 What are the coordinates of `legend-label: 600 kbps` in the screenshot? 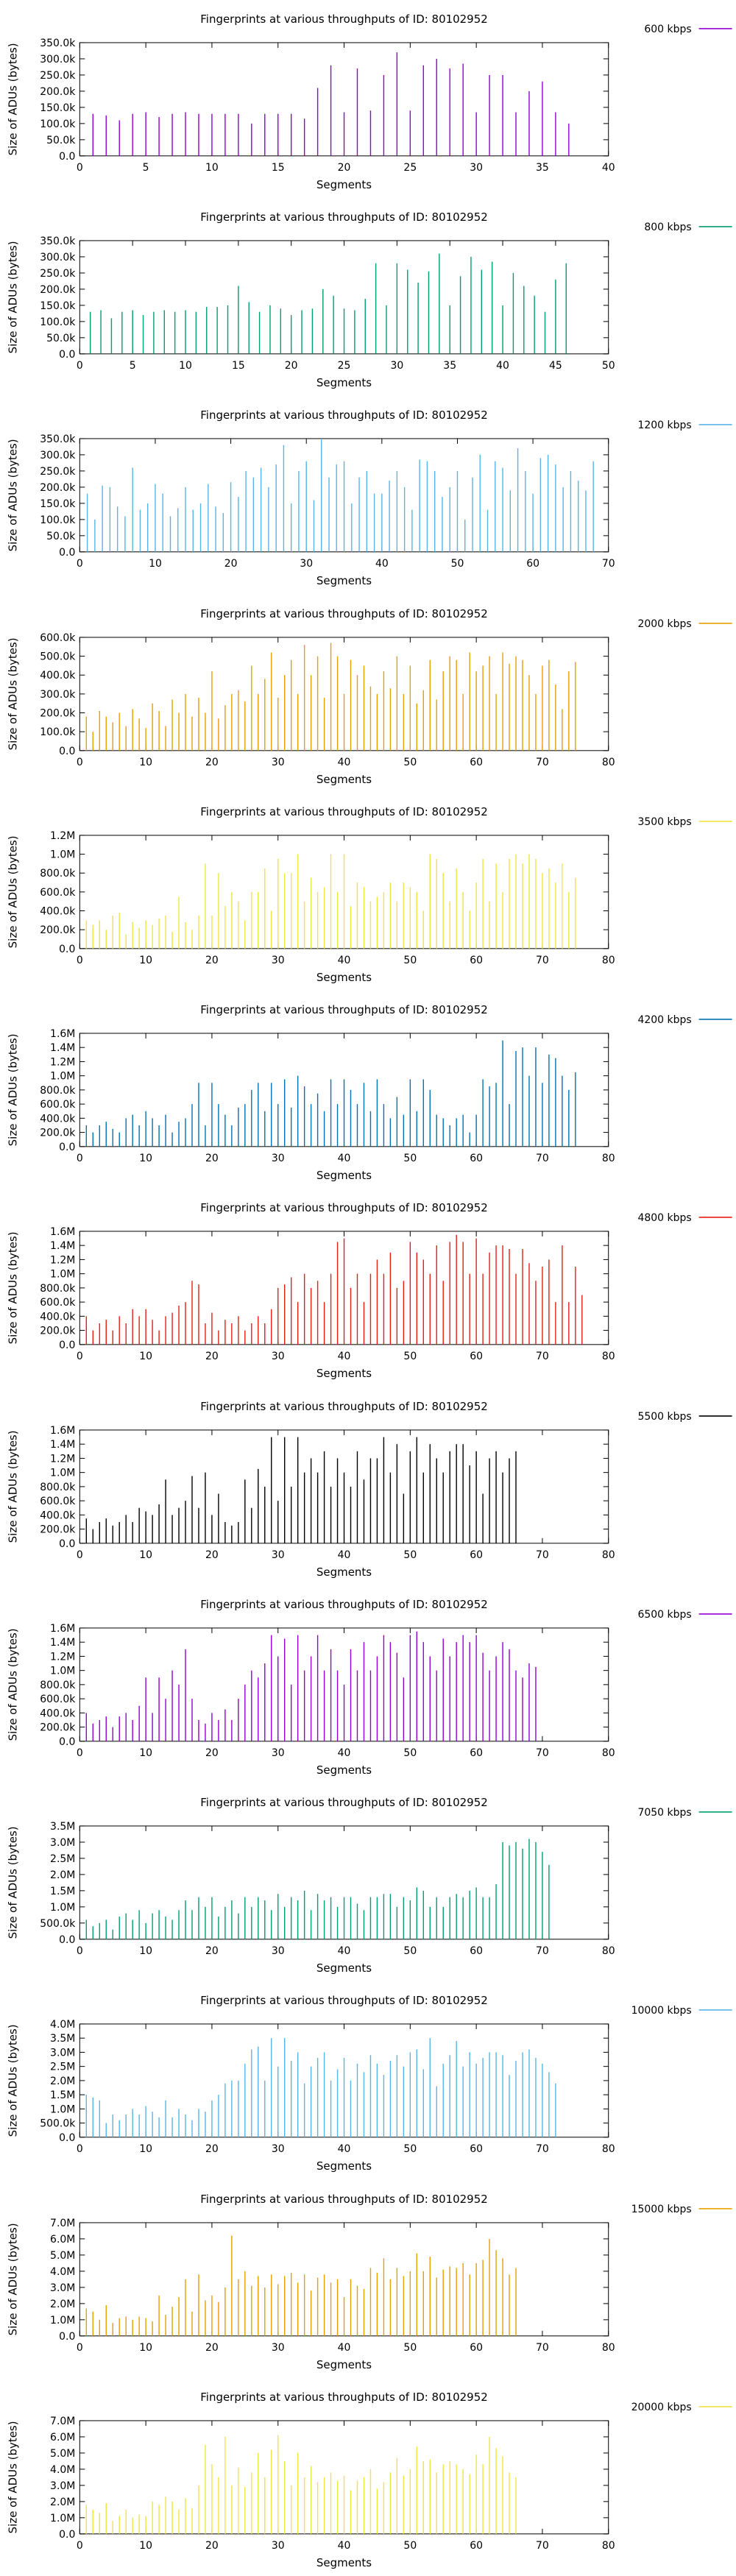 It's located at (667, 29).